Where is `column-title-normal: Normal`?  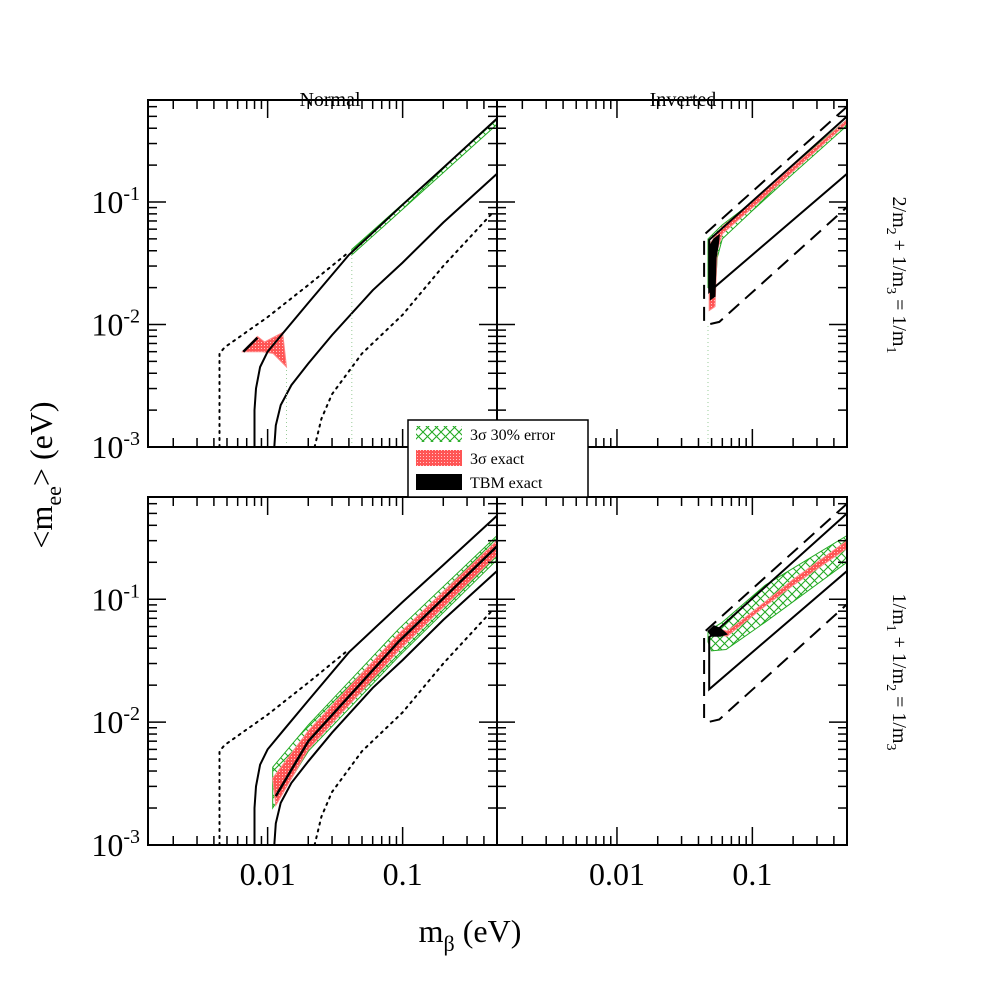 column-title-normal: Normal is located at coordinates (330, 100).